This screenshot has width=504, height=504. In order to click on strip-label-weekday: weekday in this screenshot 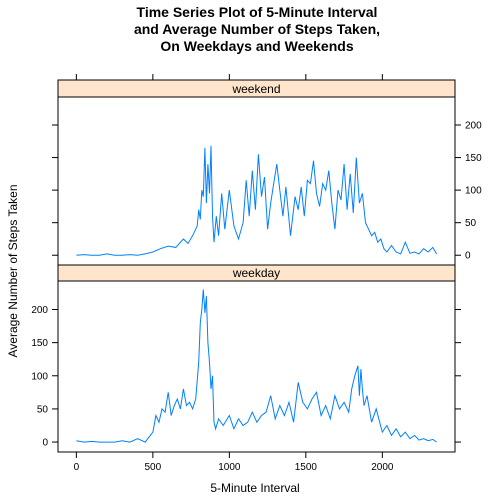, I will do `click(256, 273)`.